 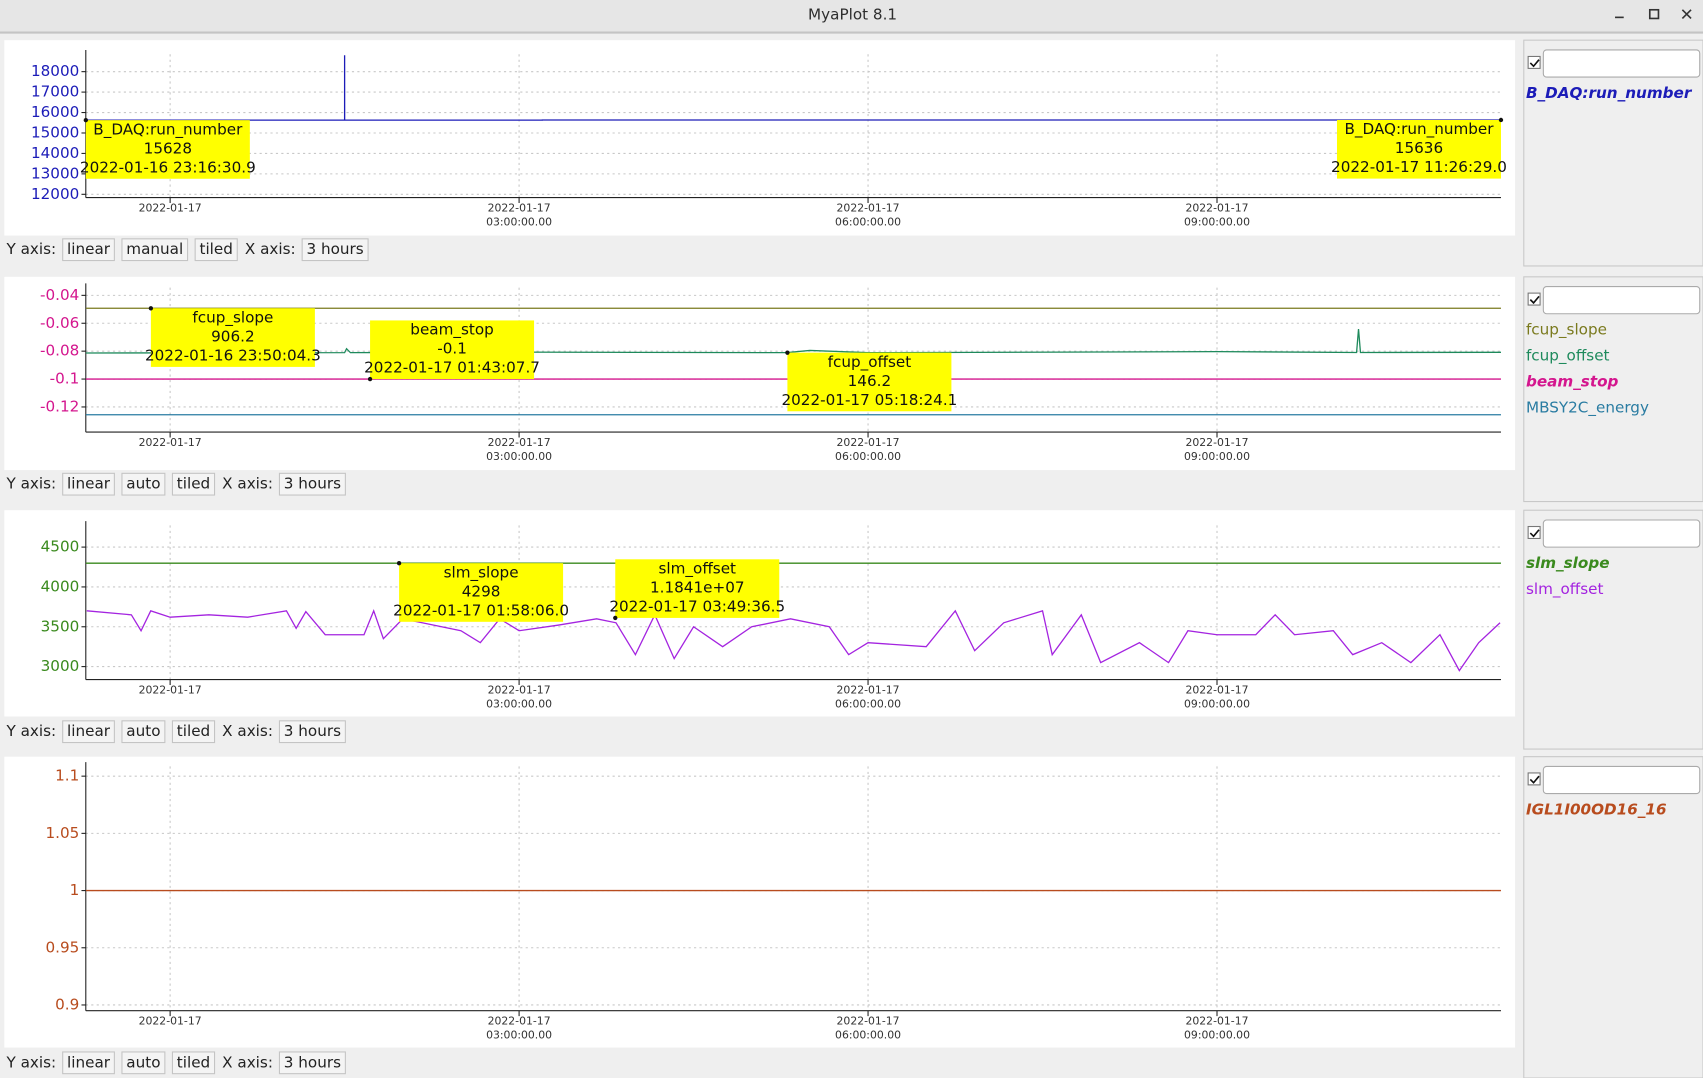 I want to click on toolbar-button-label: manual, so click(x=154, y=249).